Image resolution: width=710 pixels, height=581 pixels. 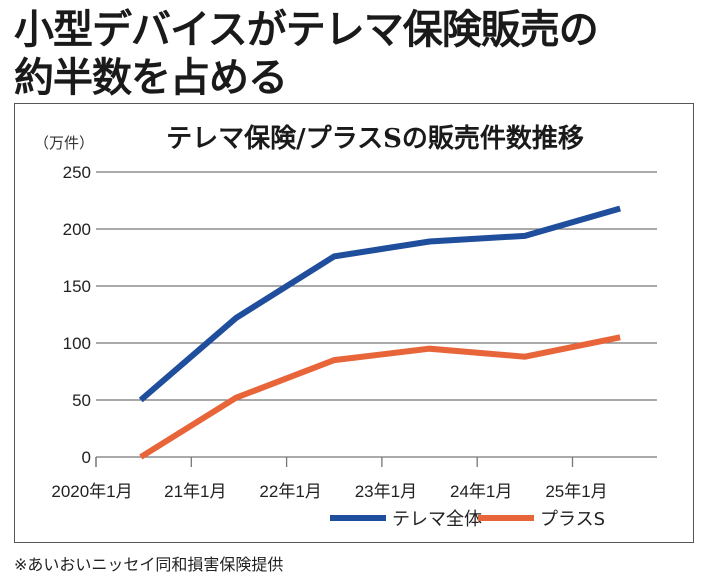 I want to click on y-tick-label-200: 200, so click(x=77, y=229).